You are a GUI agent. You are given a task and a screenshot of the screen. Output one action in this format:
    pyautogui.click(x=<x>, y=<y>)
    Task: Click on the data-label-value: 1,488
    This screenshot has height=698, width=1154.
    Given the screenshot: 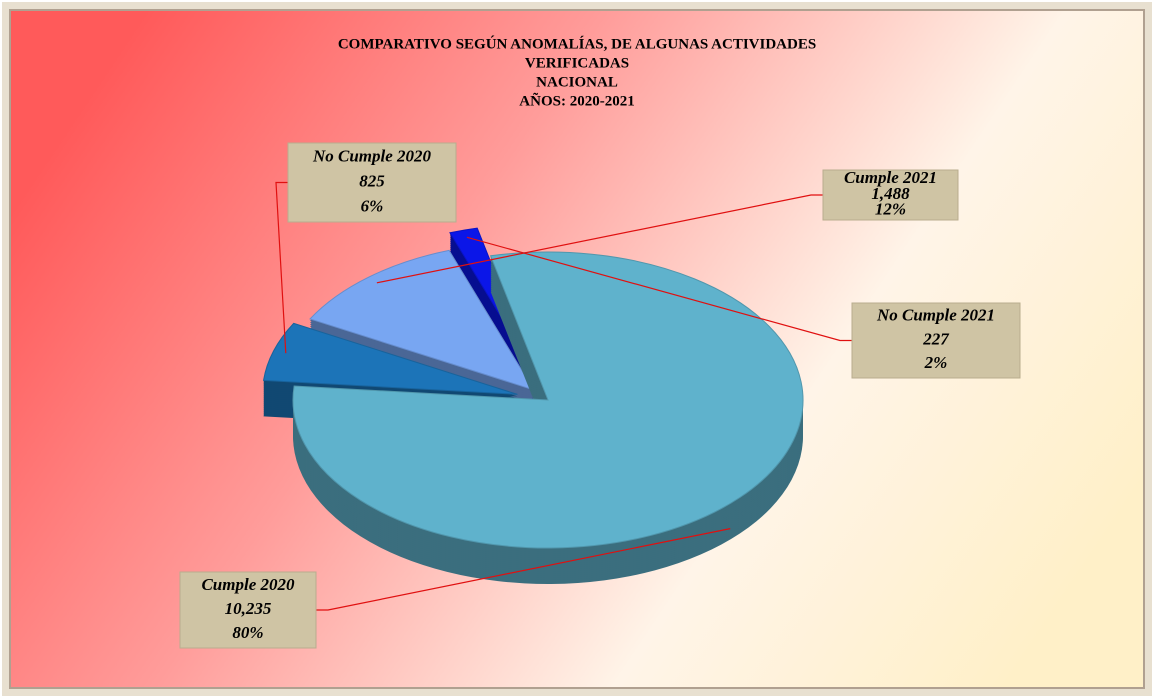 What is the action you would take?
    pyautogui.click(x=890, y=193)
    